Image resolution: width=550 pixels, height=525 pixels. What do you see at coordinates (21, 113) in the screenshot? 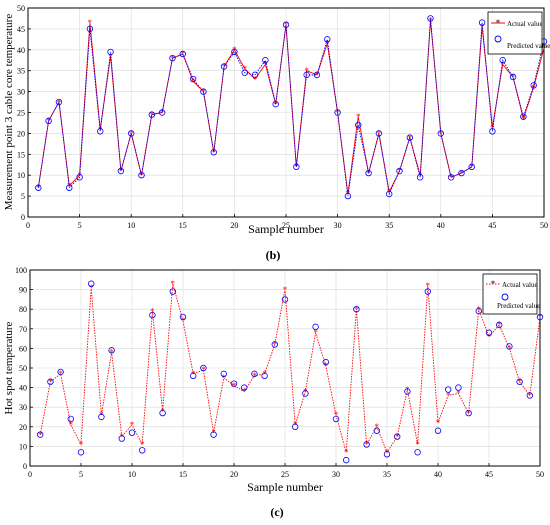
I see `y-tick-label: 25` at bounding box center [21, 113].